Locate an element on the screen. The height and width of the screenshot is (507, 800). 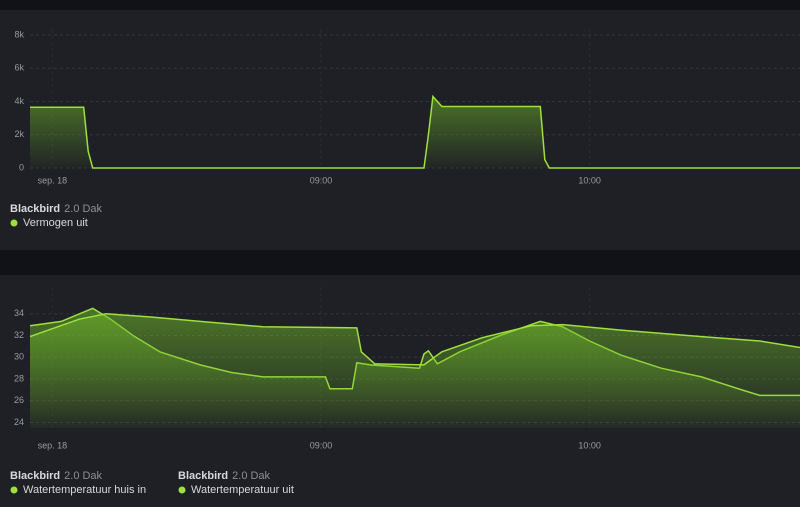
legend-label: Watertemperatuur huis in is located at coordinates (84, 490).